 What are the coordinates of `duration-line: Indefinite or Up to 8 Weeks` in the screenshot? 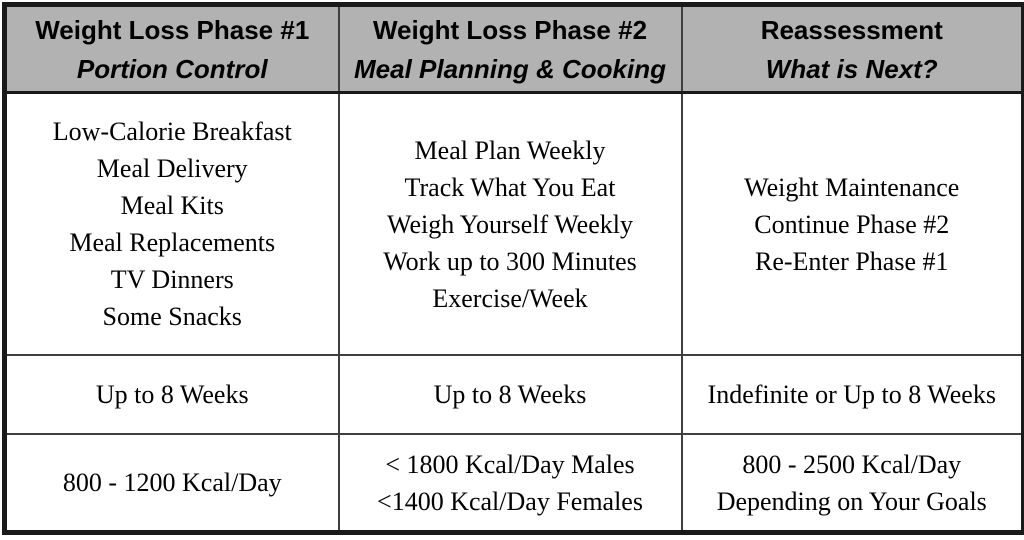 It's located at (851, 395).